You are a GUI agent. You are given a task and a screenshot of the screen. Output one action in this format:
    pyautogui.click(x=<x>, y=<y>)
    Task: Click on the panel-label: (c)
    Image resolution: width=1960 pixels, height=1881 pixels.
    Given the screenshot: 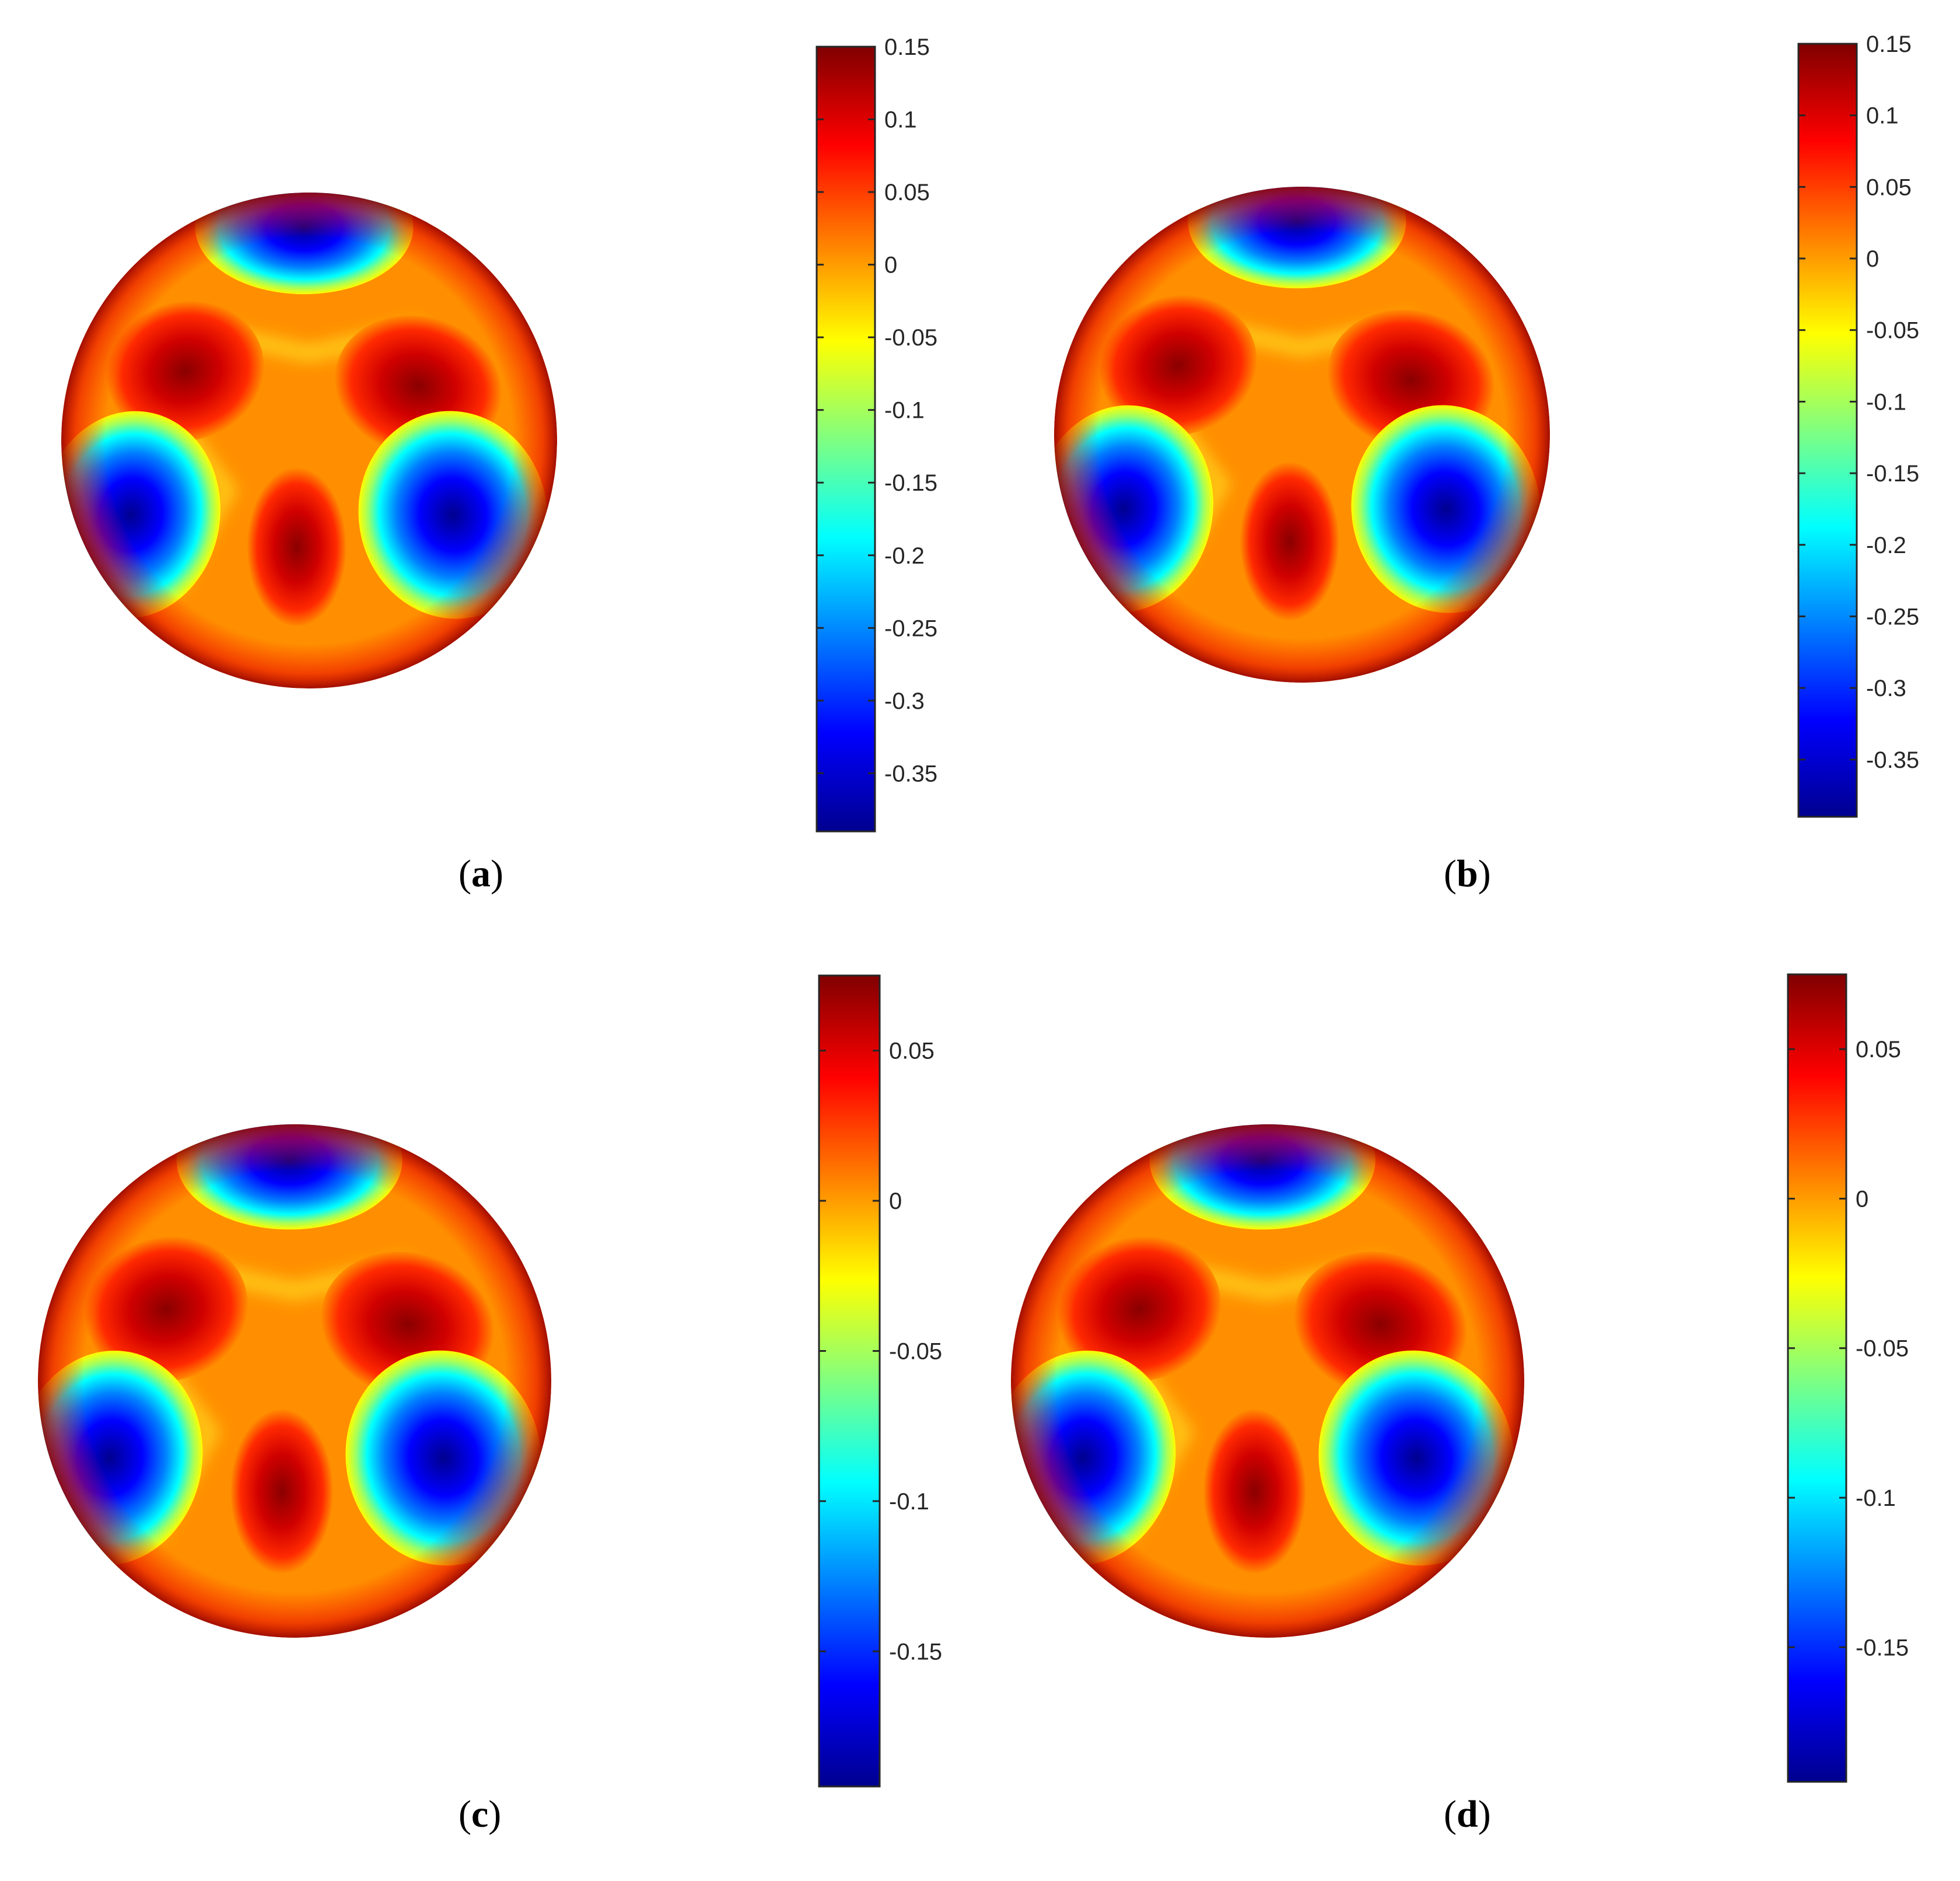 What is the action you would take?
    pyautogui.click(x=480, y=1814)
    